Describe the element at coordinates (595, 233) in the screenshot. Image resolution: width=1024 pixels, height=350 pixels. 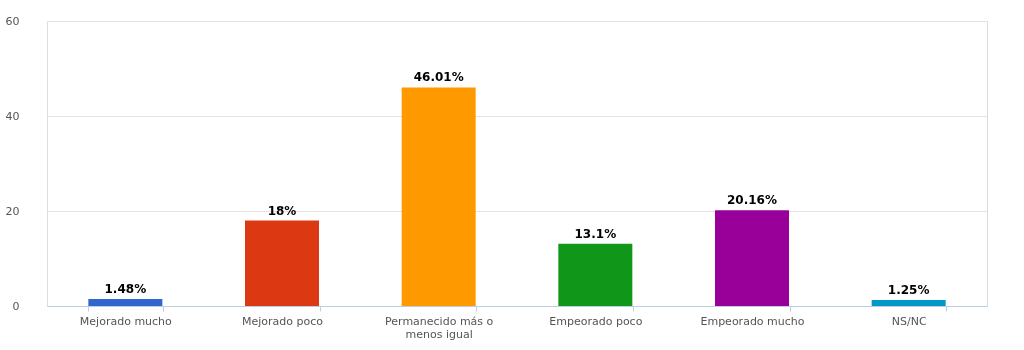
I see `data-label: 13.1%` at that location.